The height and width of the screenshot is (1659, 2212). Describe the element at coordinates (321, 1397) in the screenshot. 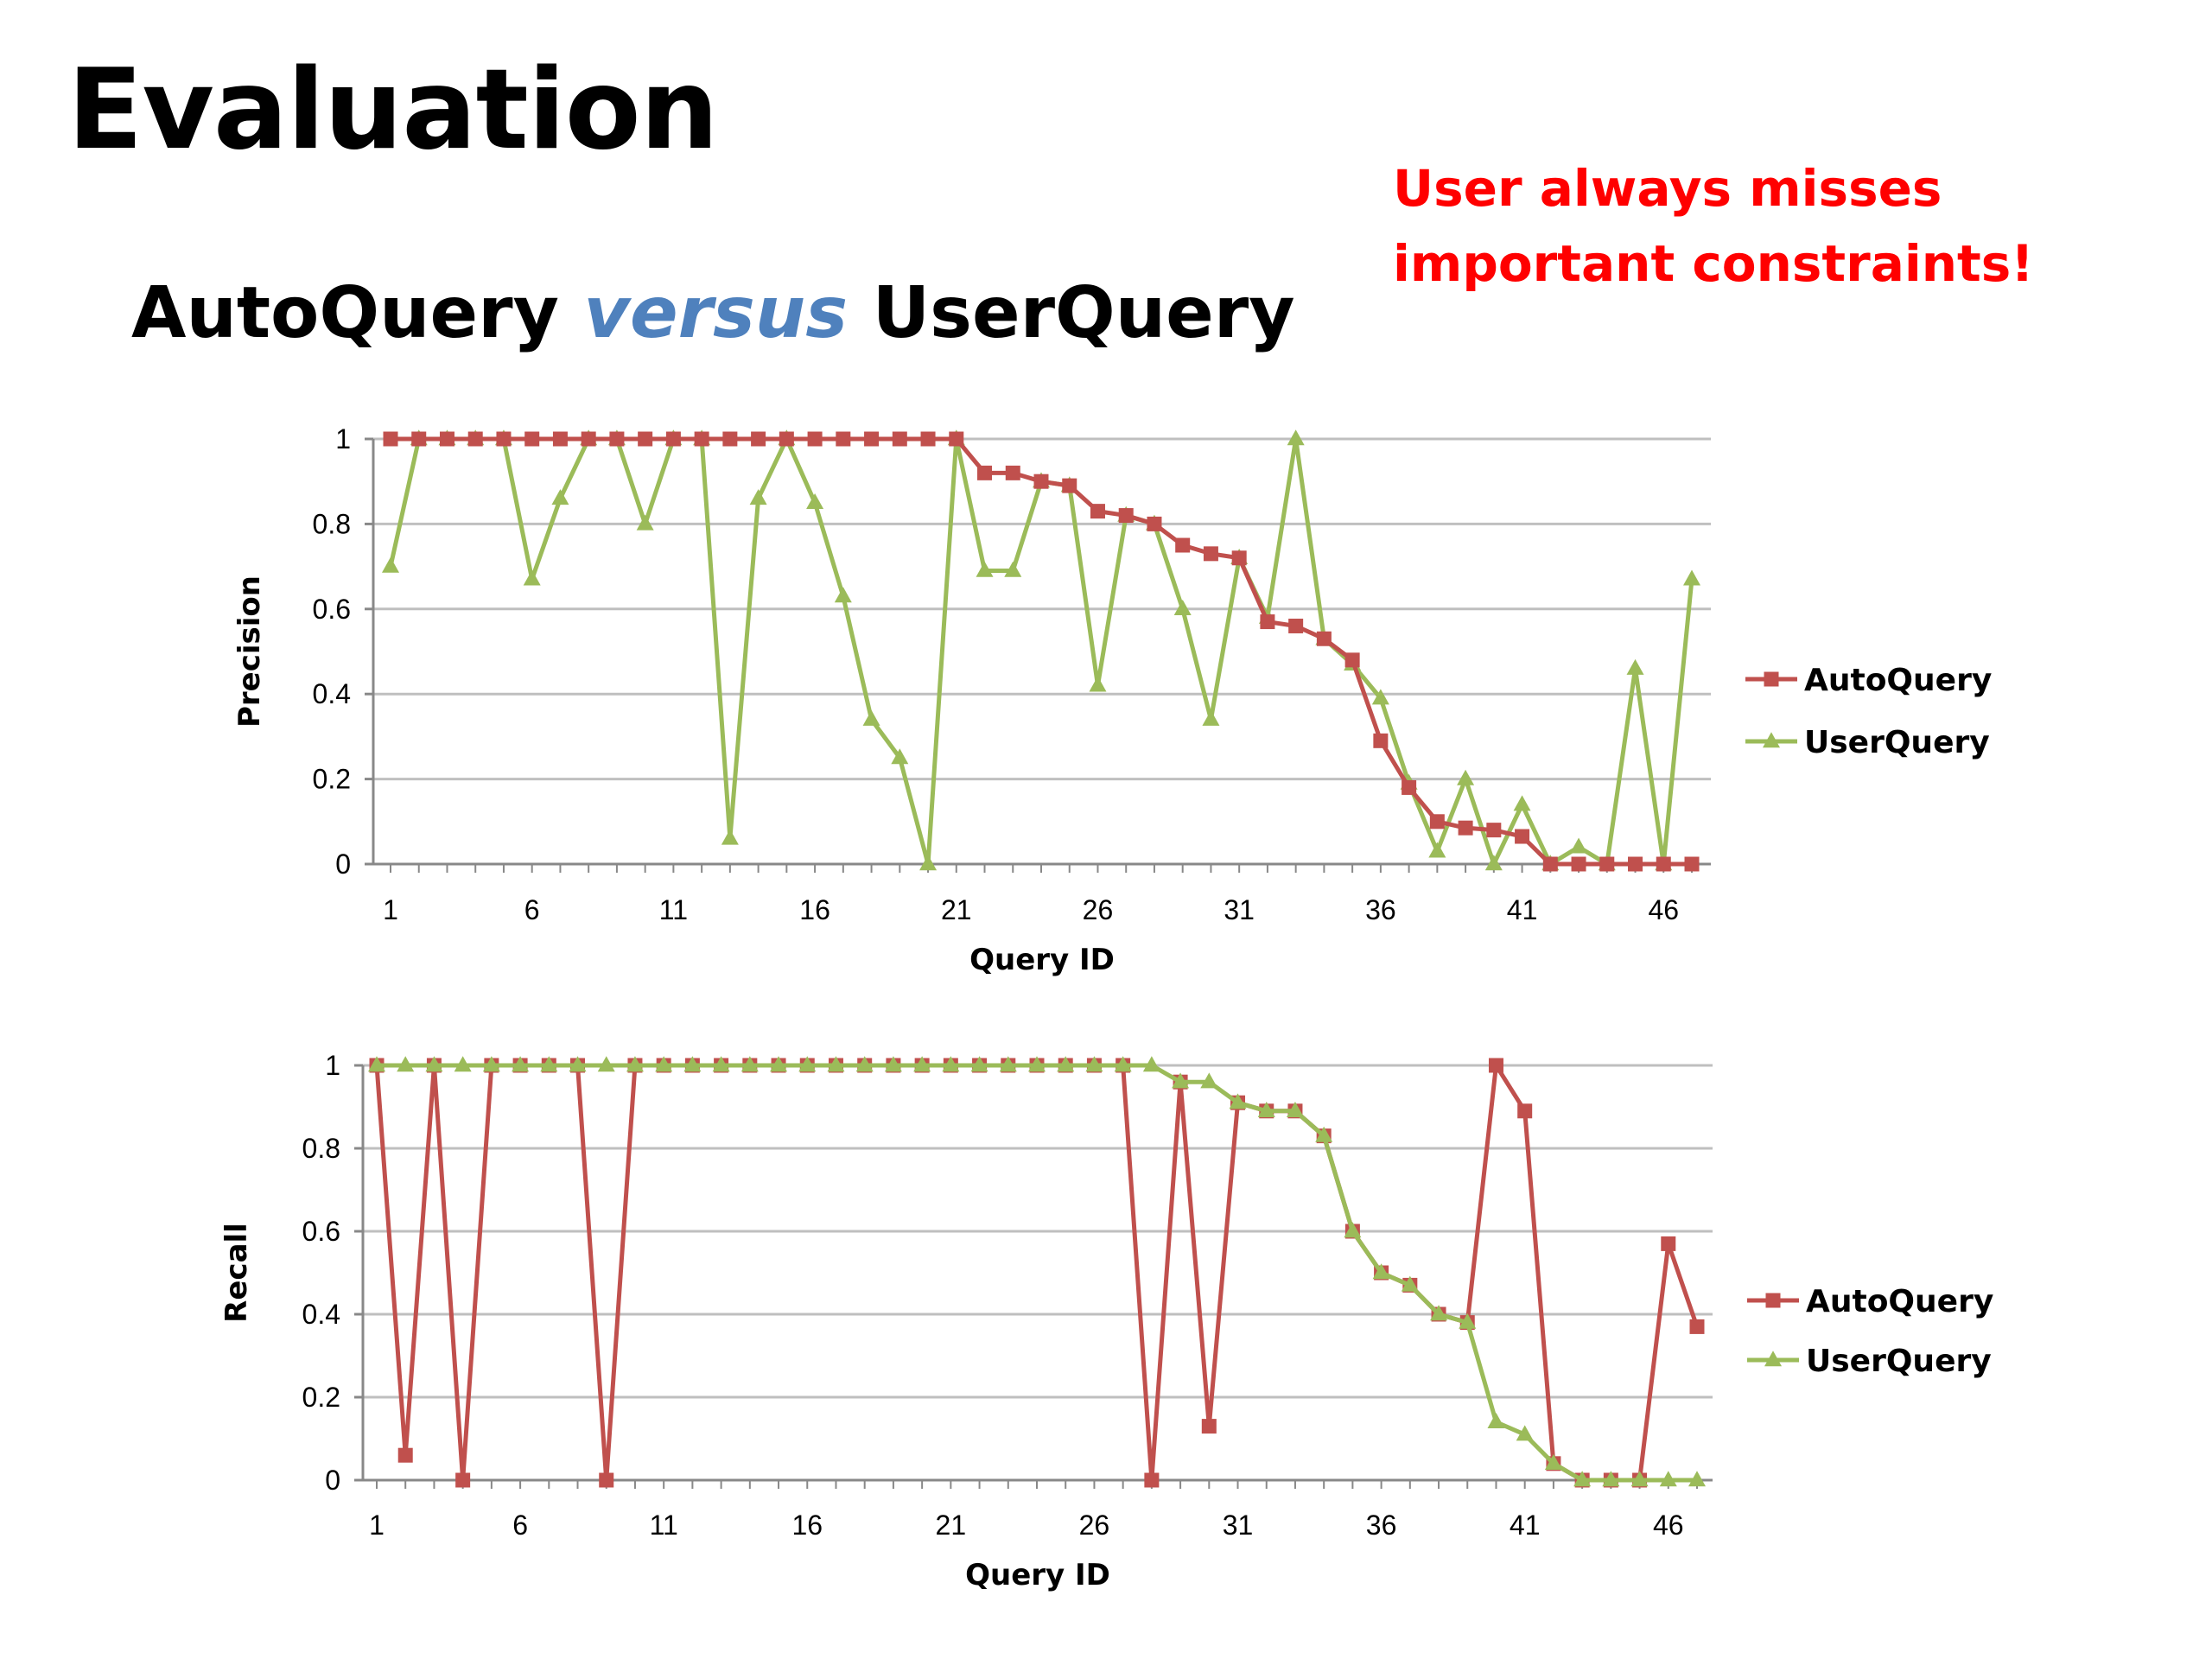

I see `recall-y-tick-label: 0.2` at that location.